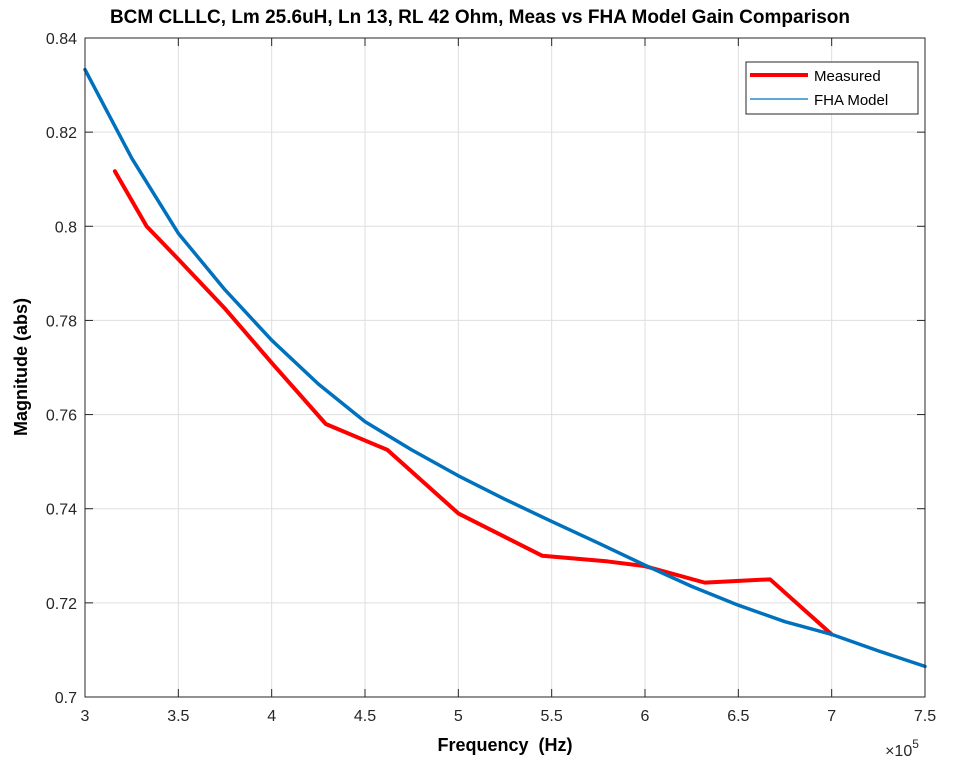 This screenshot has height=764, width=962. What do you see at coordinates (645, 716) in the screenshot?
I see `x-tick-label: 6` at bounding box center [645, 716].